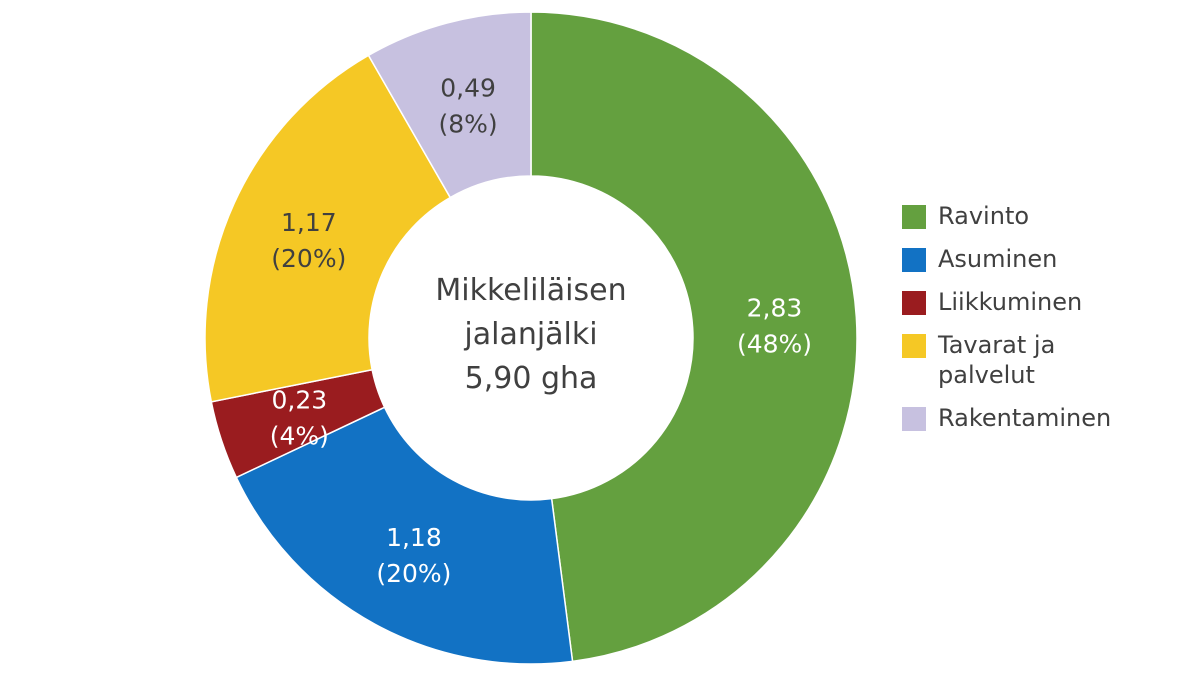 Image resolution: width=1199 pixels, height=676 pixels. Describe the element at coordinates (413, 573) in the screenshot. I see `slice-percent-asuminen: (20%)` at that location.